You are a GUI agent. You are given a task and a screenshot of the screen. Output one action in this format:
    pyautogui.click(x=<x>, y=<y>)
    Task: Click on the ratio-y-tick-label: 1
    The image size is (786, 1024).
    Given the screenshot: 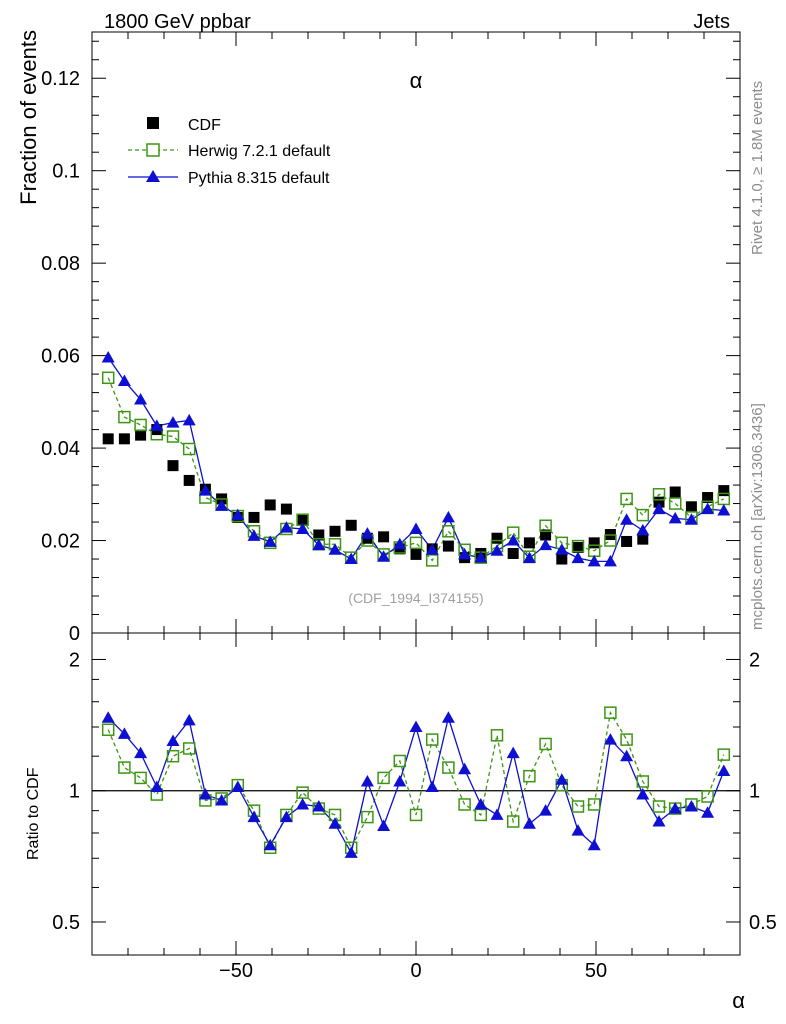 What is the action you would take?
    pyautogui.click(x=74, y=792)
    